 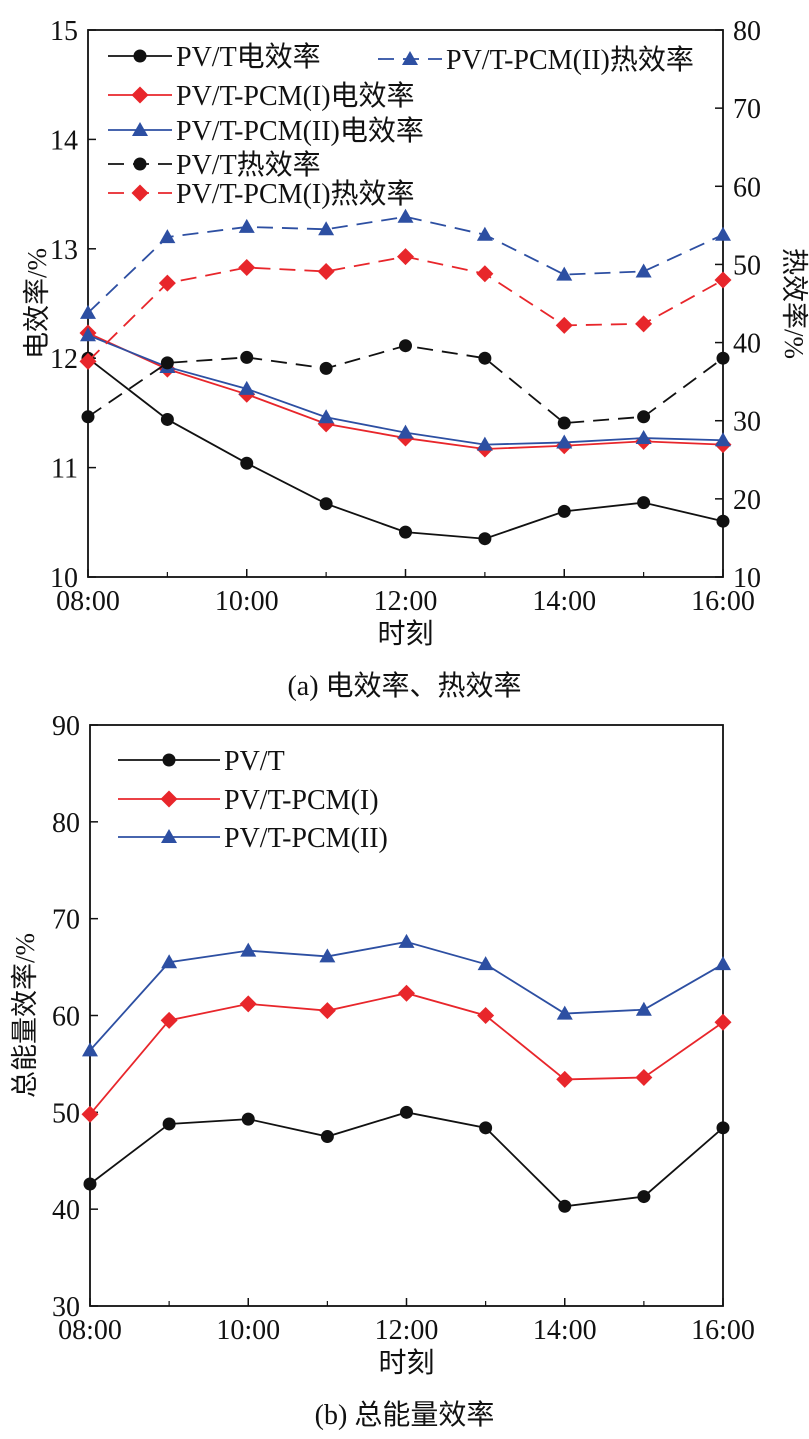 I want to click on chart-a-y2-tick-label: 50, so click(x=747, y=265).